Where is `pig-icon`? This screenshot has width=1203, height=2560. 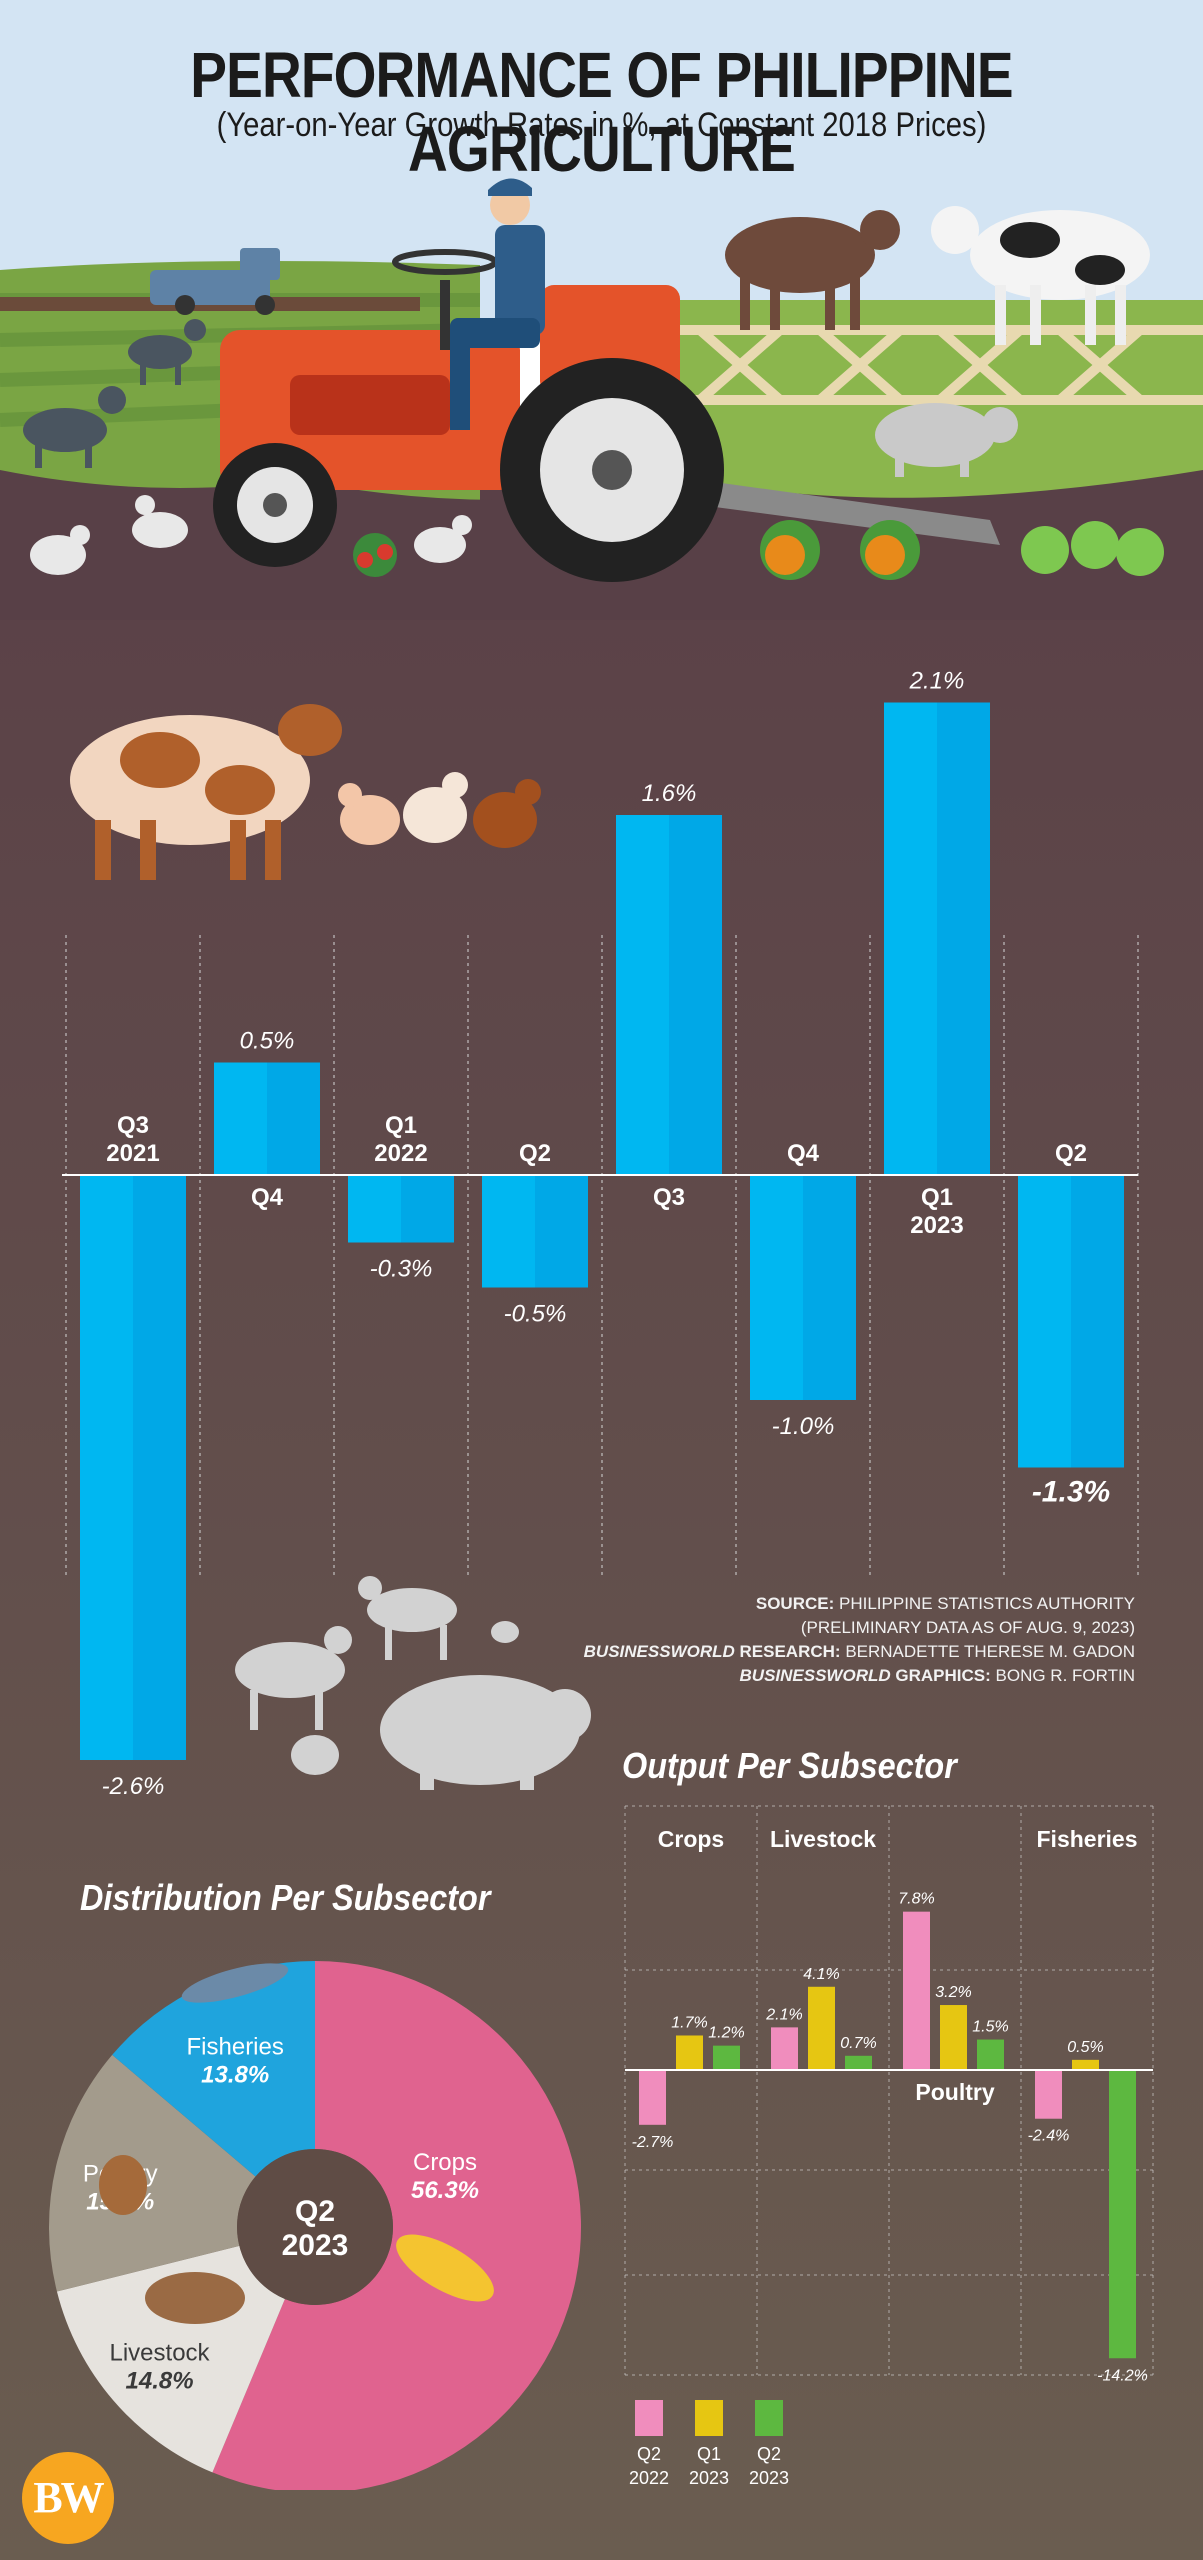
pig-icon is located at coordinates (946, 440).